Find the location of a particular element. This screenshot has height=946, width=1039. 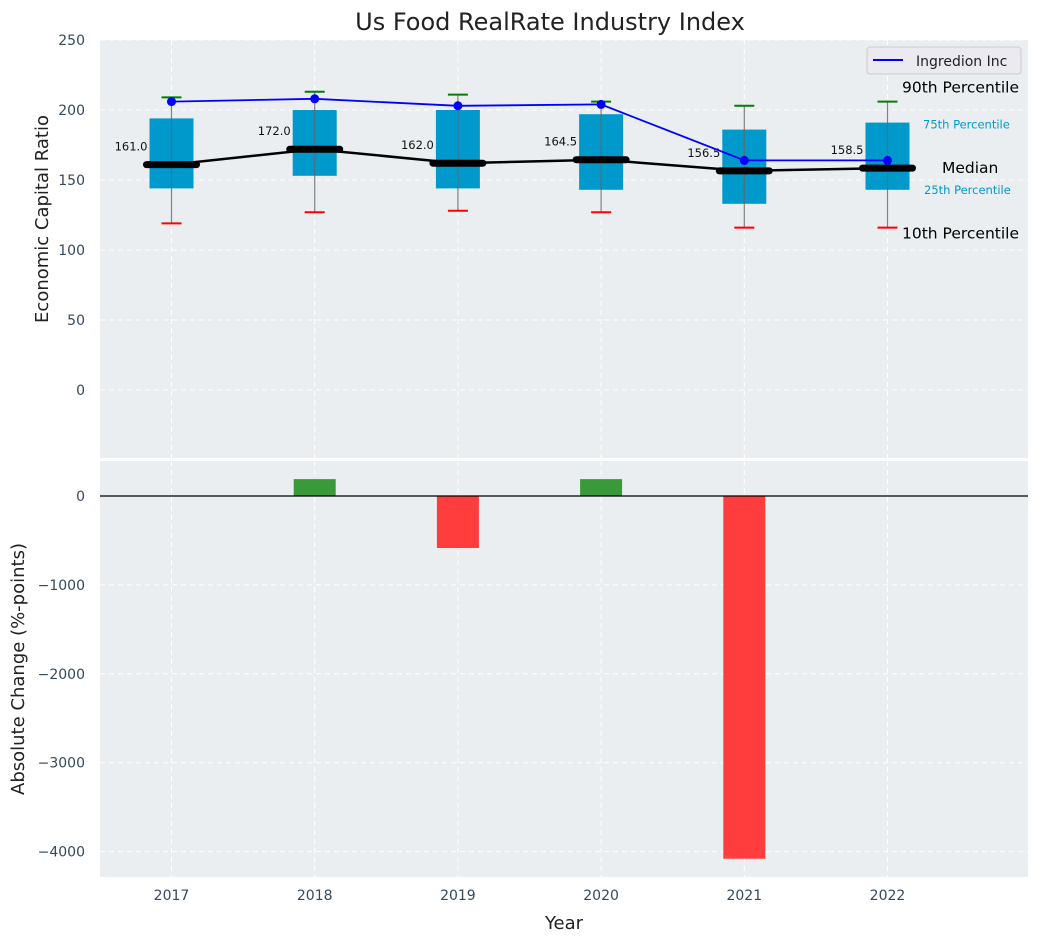

y-tick-label: −3000 is located at coordinates (61, 764).